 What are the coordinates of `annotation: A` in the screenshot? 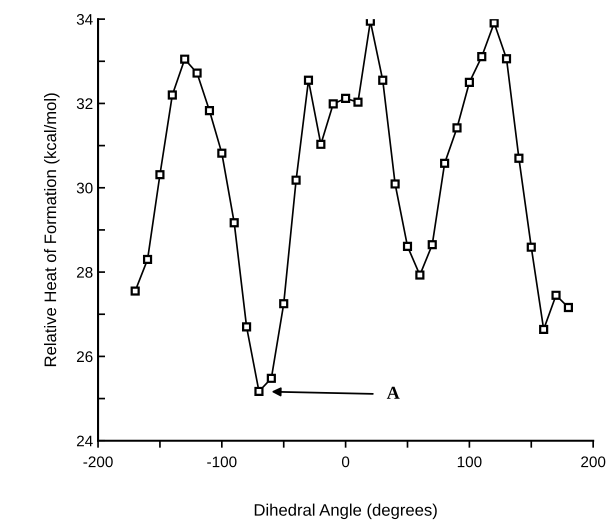 It's located at (393, 392).